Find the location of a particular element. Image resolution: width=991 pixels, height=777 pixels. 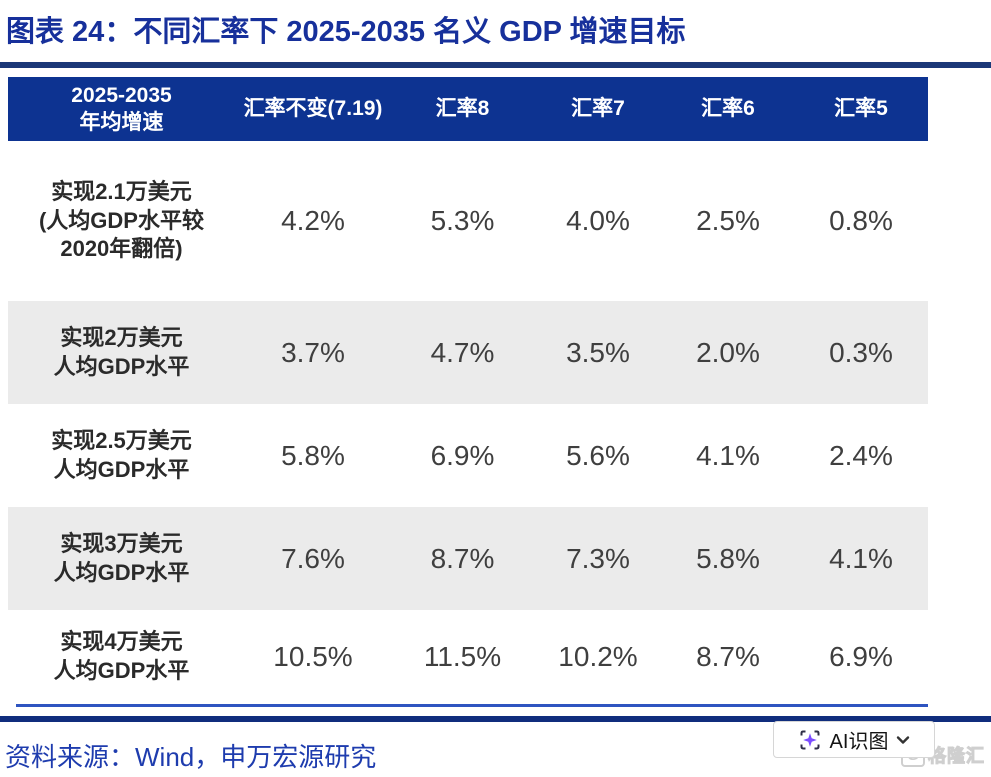

row-label: 实现2万美元 人均GDP水平 is located at coordinates (121, 351).